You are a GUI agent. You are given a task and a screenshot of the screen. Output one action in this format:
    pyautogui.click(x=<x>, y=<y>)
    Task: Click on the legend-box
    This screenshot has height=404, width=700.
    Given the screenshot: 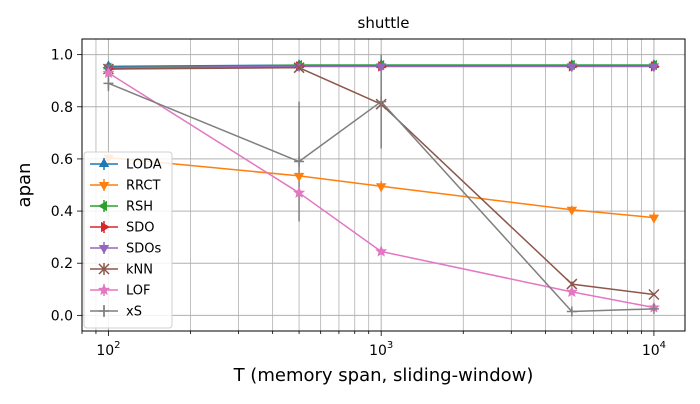 What is the action you would take?
    pyautogui.click(x=128, y=240)
    